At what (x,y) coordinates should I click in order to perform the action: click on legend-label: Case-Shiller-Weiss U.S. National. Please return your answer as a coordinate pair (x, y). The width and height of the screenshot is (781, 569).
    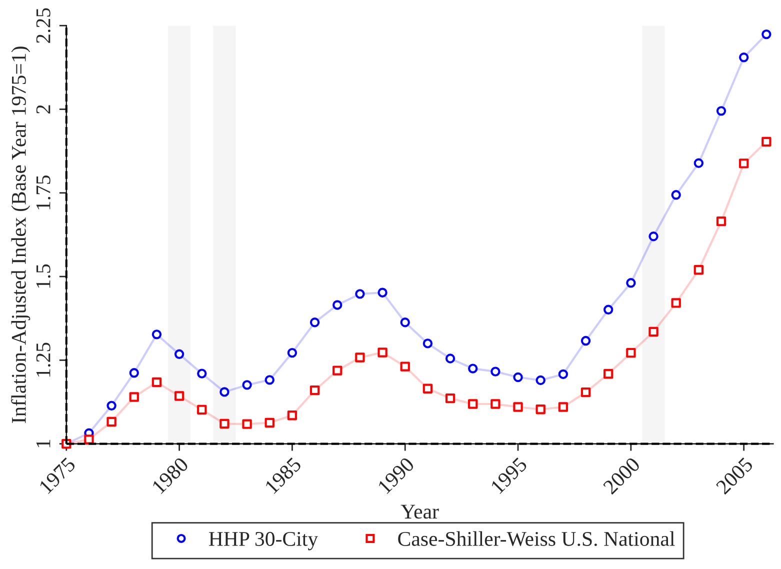
    Looking at the image, I should click on (536, 538).